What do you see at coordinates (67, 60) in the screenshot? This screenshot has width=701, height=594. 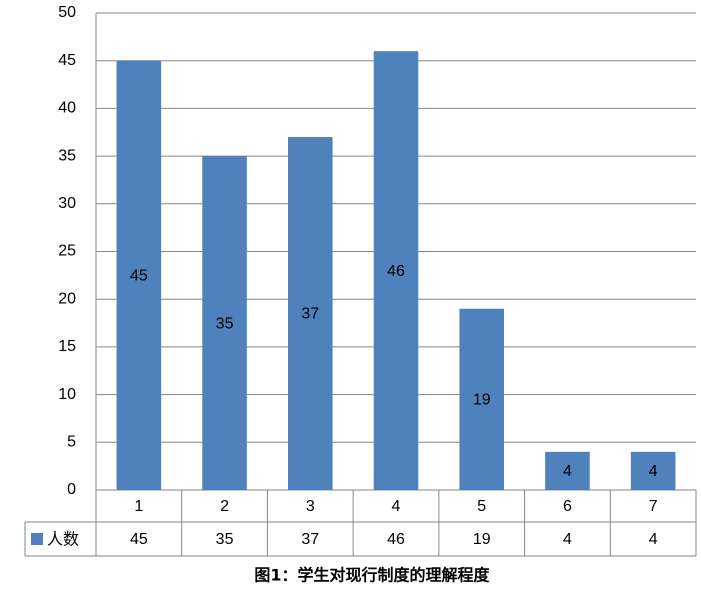 I see `y-tick-label: 45` at bounding box center [67, 60].